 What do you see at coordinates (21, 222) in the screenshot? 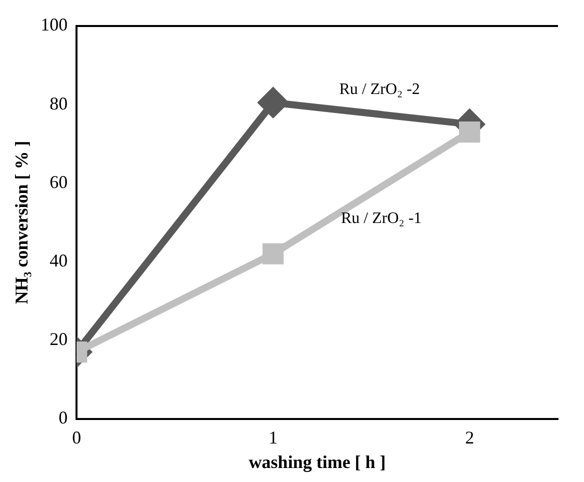
I see `y-axis-title: NH₃ conversion [ % ]` at bounding box center [21, 222].